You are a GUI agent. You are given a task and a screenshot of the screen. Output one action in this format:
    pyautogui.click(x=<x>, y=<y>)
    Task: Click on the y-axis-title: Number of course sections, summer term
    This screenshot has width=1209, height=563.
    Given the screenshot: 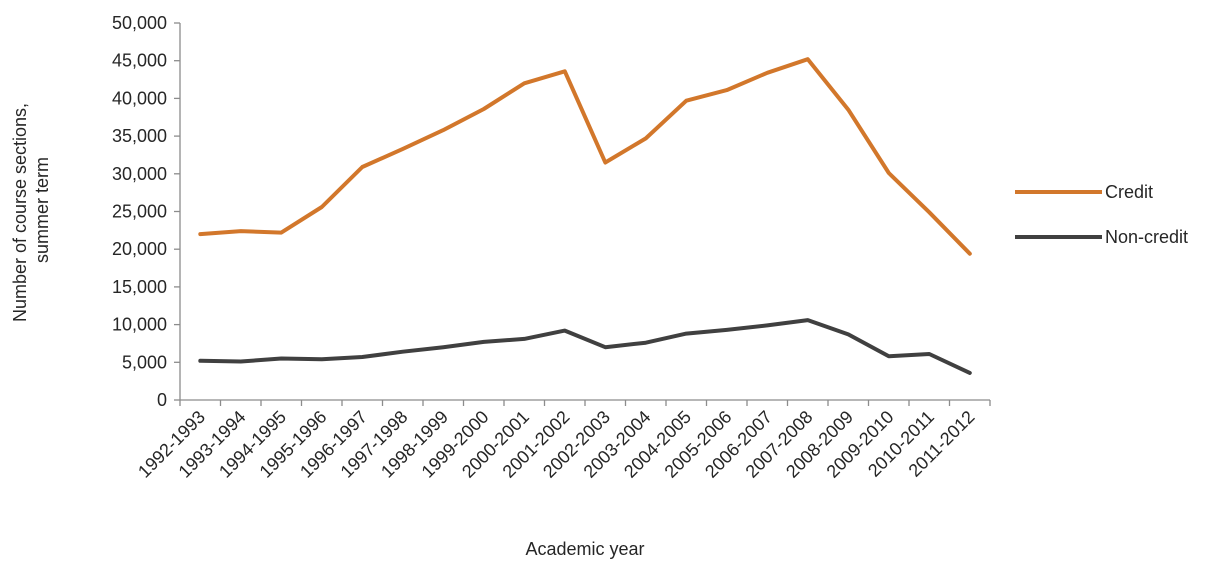 What is the action you would take?
    pyautogui.click(x=31, y=210)
    